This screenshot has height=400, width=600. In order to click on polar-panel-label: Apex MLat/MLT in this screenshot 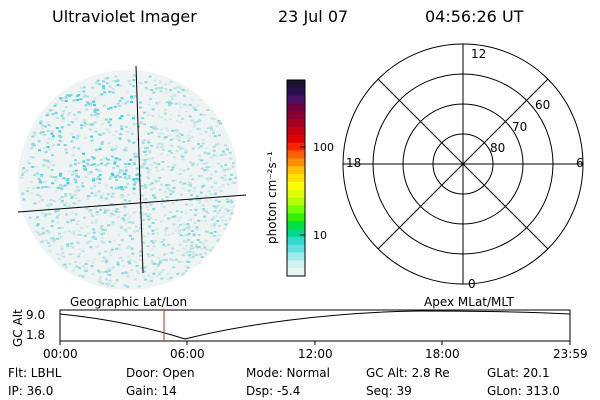, I will do `click(469, 302)`.